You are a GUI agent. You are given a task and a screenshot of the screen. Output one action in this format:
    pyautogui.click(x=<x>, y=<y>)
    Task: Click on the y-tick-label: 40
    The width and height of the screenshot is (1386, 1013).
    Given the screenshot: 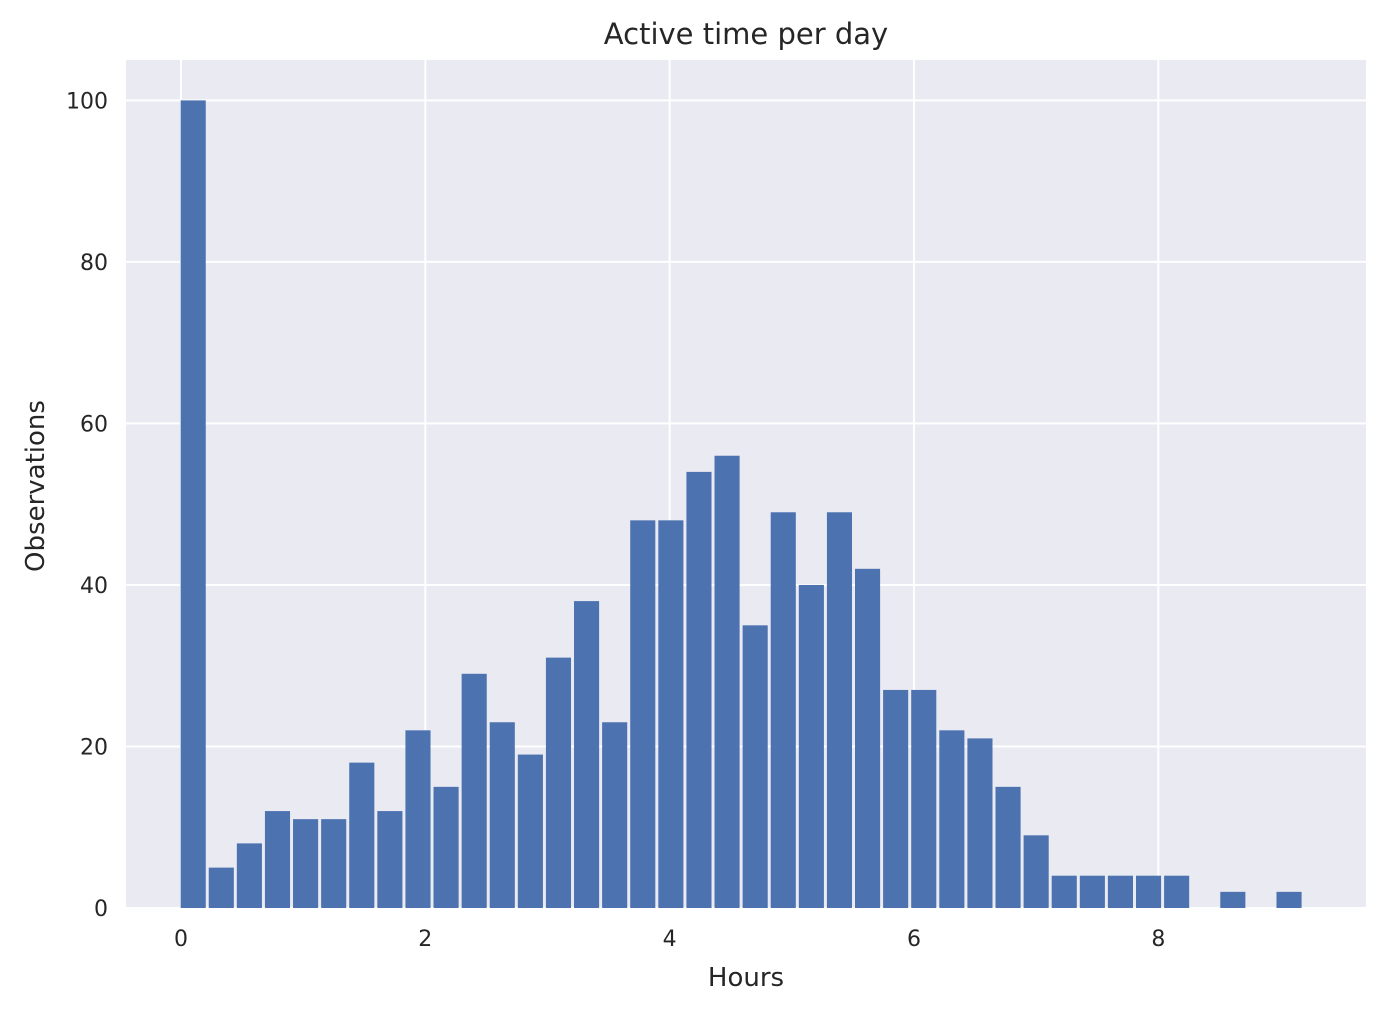 What is the action you would take?
    pyautogui.click(x=94, y=586)
    